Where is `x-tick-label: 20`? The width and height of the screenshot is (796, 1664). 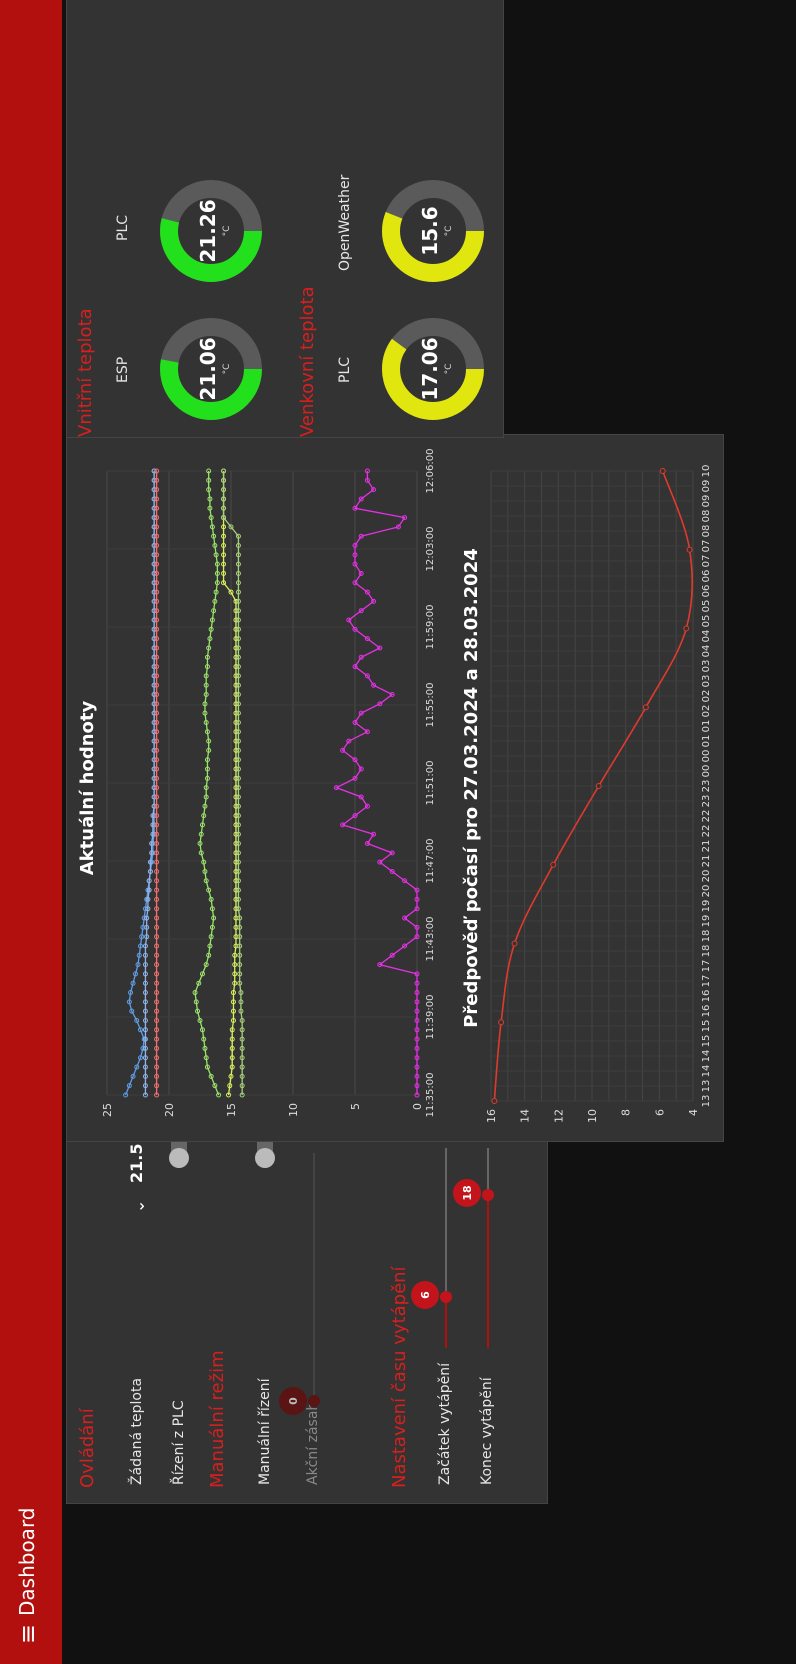 x-tick-label: 20 is located at coordinates (706, 891).